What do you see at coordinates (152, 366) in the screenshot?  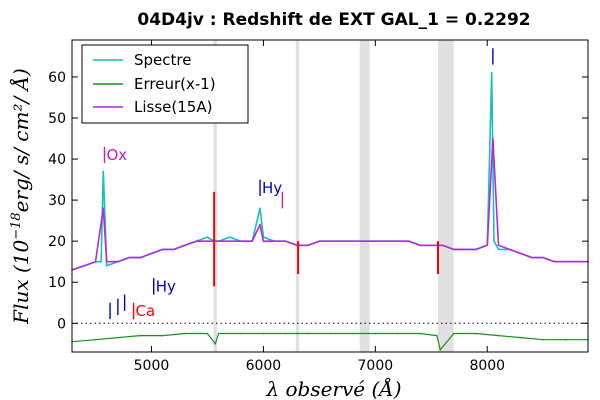 I see `x-tick-label-0: 5000` at bounding box center [152, 366].